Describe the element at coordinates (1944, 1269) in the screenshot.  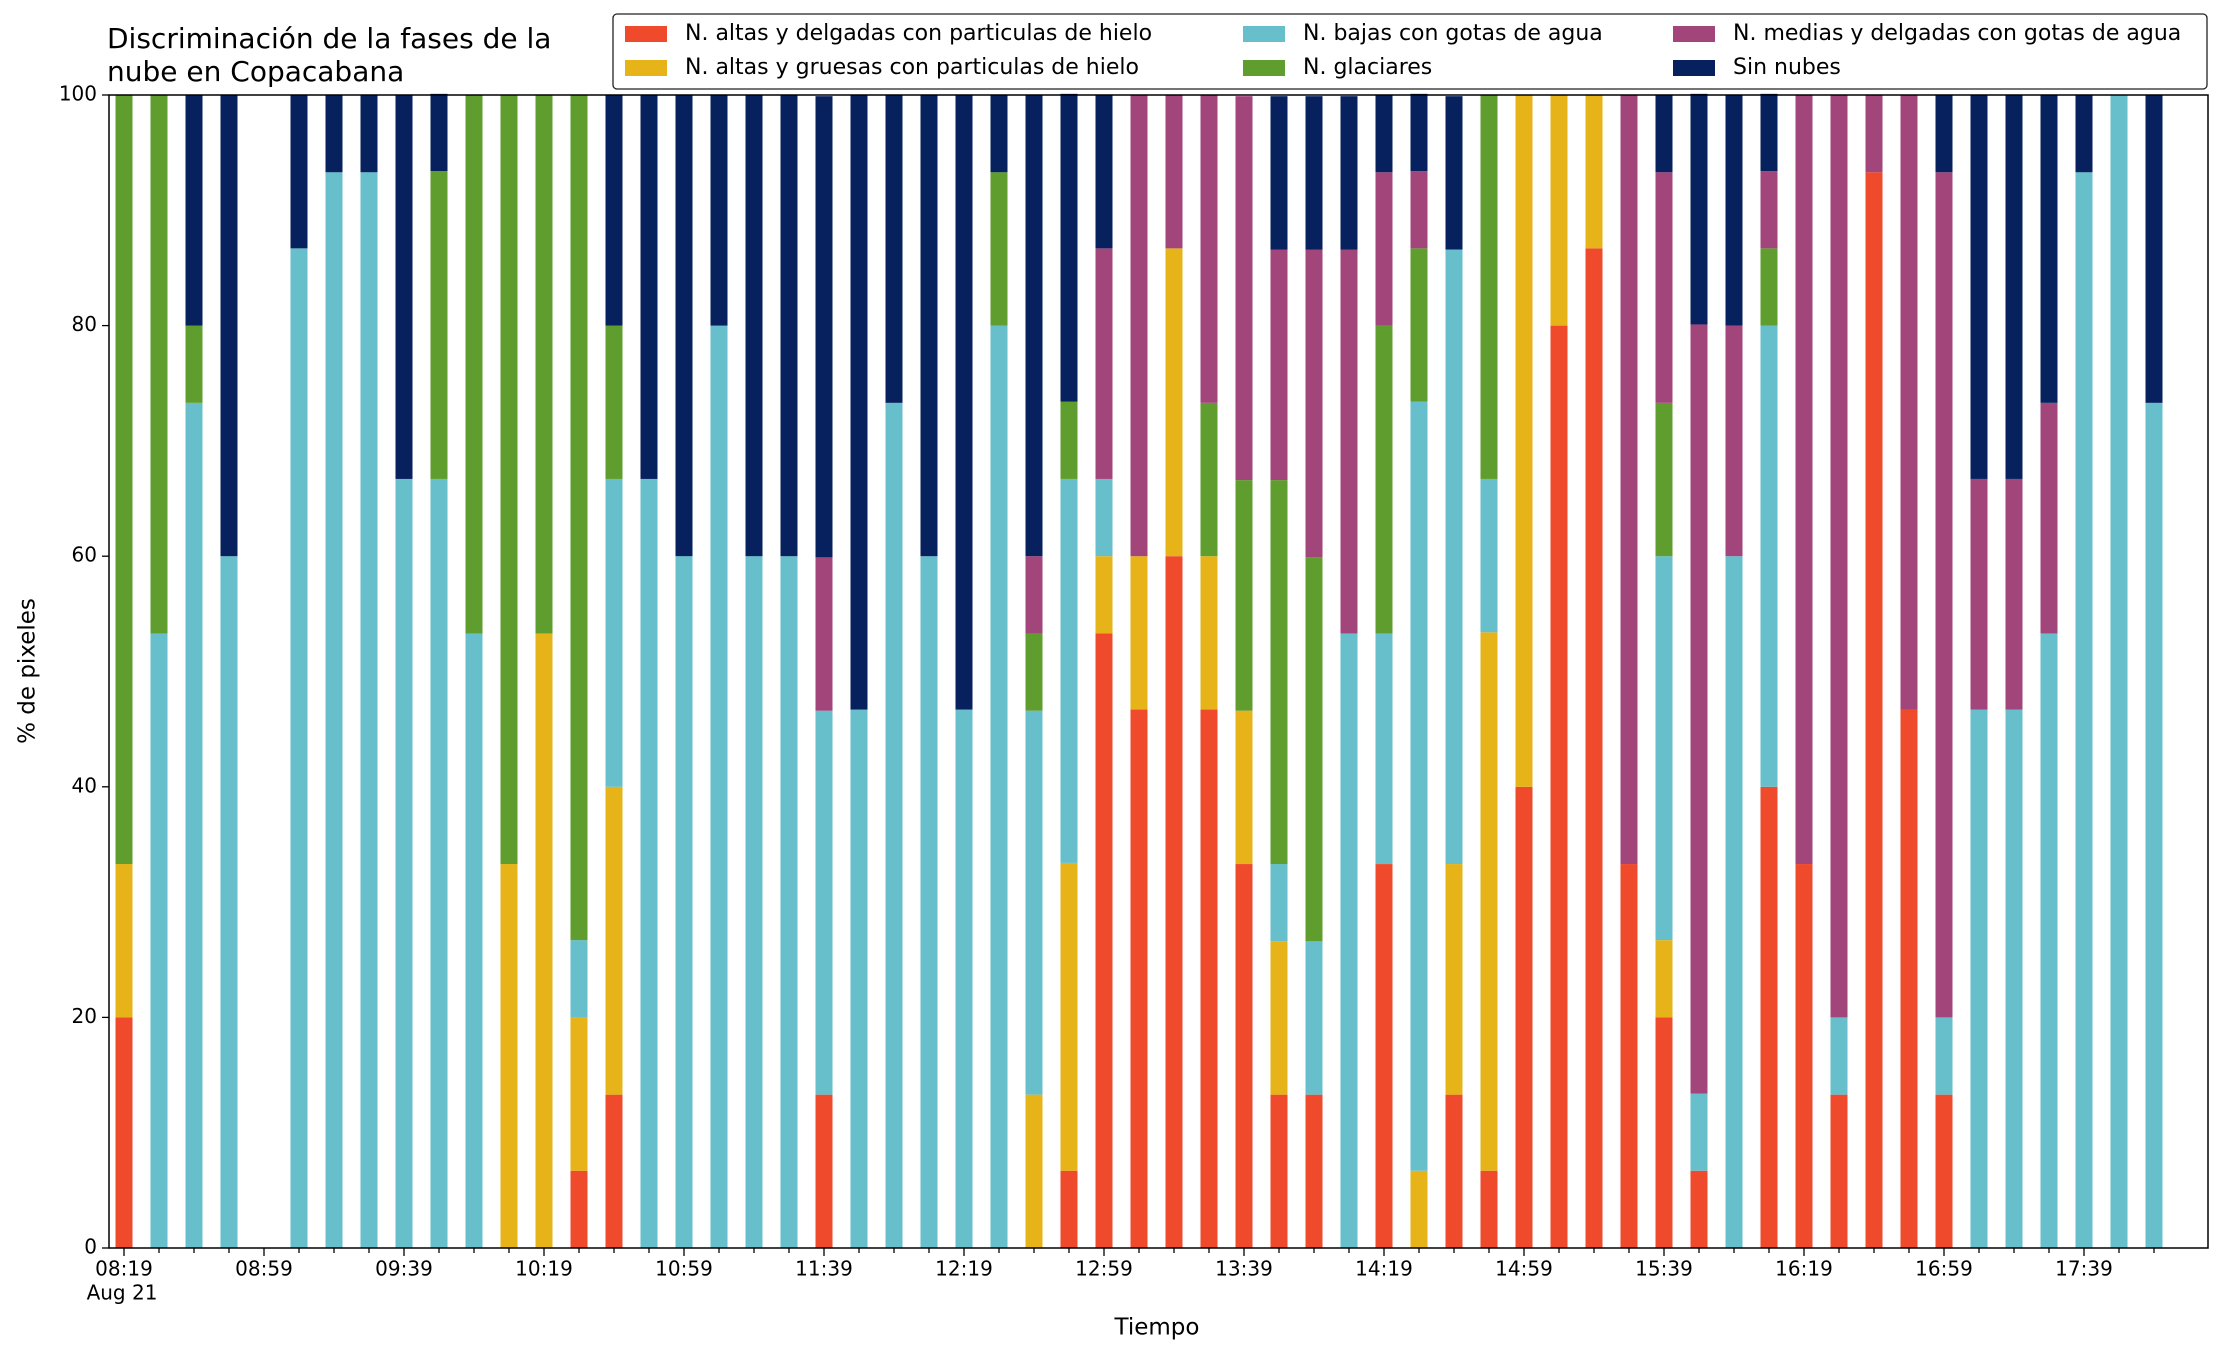
I see `x-tick-label: 16:59` at that location.